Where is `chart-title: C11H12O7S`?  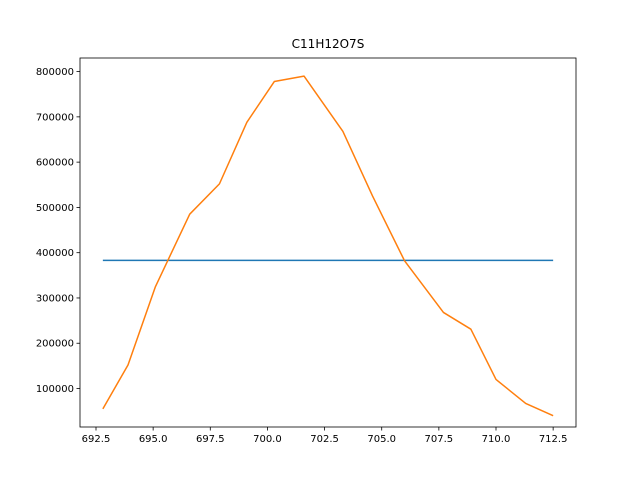
chart-title: C11H12O7S is located at coordinates (328, 44).